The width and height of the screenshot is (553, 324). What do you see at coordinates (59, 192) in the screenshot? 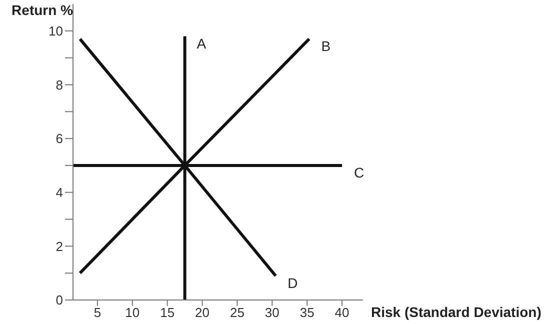
I see `y-tick-label: 4` at bounding box center [59, 192].